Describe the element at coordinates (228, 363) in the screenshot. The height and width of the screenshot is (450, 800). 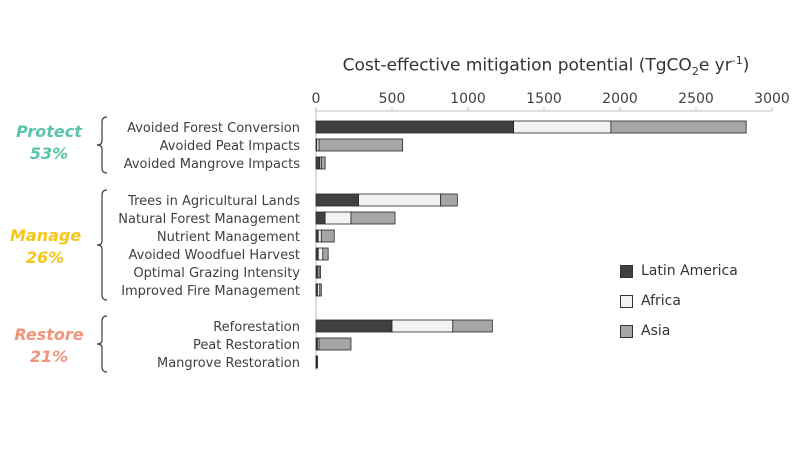
I see `category-label-mangrove-restoration: Mangrove Restoration` at that location.